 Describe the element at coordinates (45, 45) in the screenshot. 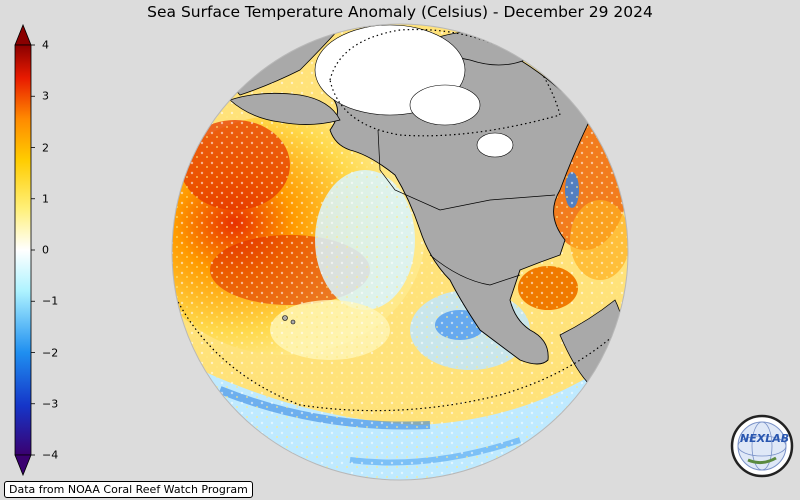

I see `colorbar-tick-label: 4` at that location.